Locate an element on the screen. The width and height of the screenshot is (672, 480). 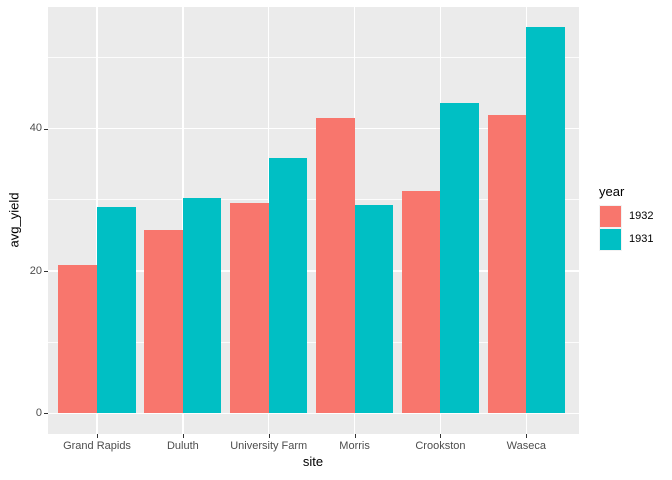
x-tick-label: Crookston is located at coordinates (440, 446).